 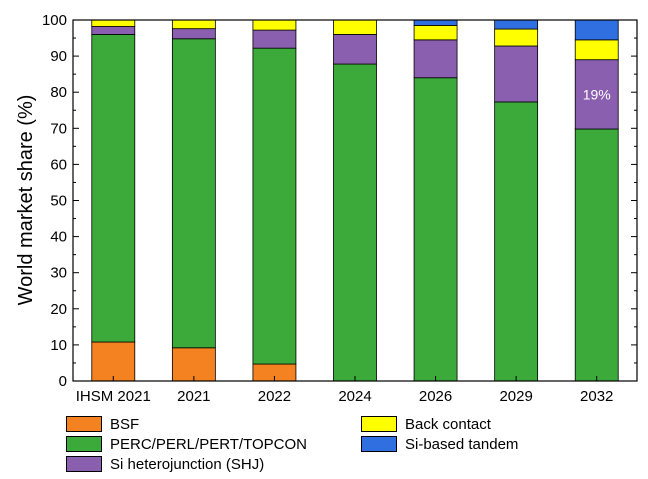 I want to click on y-tick-label: 60, so click(x=58, y=164).